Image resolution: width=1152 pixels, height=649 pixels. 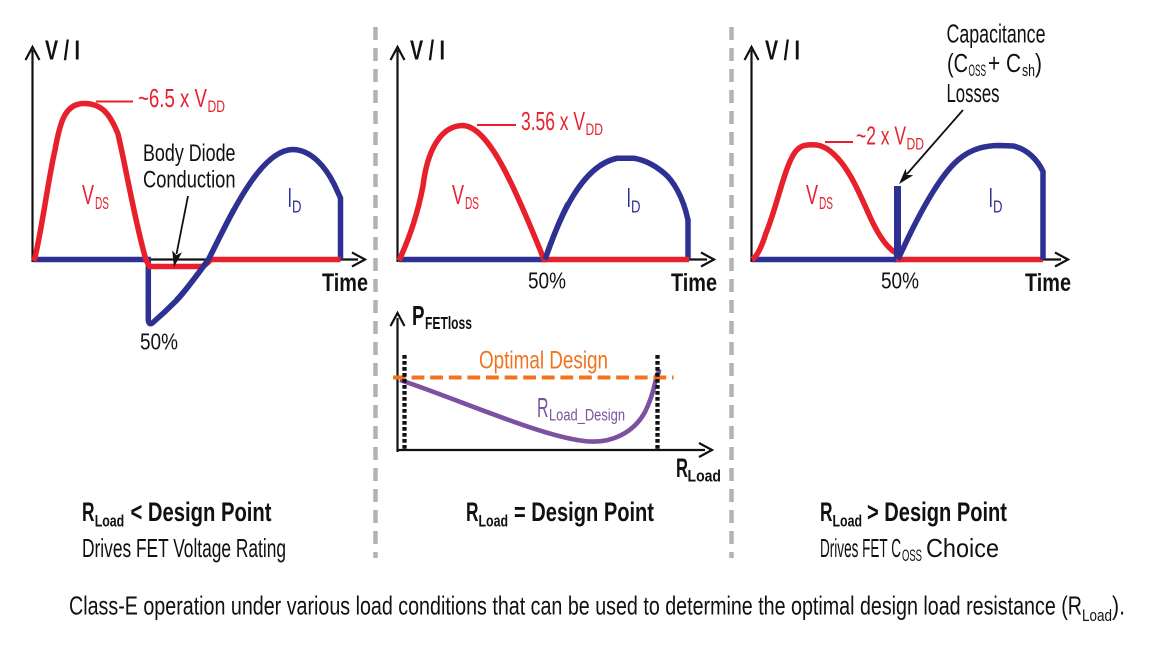 What do you see at coordinates (172, 98) in the screenshot?
I see `svg-text: ~6.5 x V` at bounding box center [172, 98].